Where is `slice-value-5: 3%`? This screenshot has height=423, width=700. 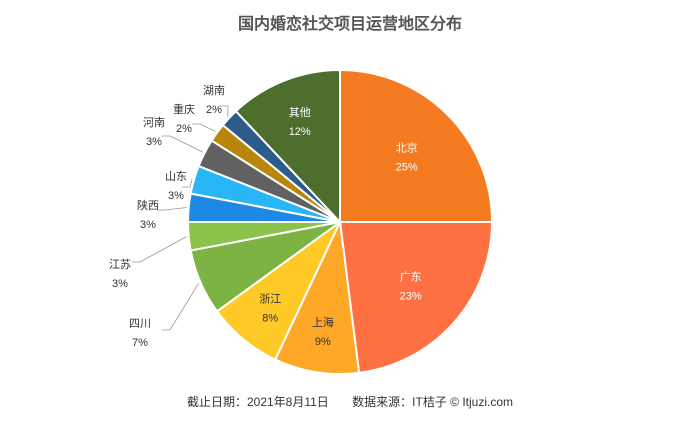 slice-value-5: 3% is located at coordinates (120, 284).